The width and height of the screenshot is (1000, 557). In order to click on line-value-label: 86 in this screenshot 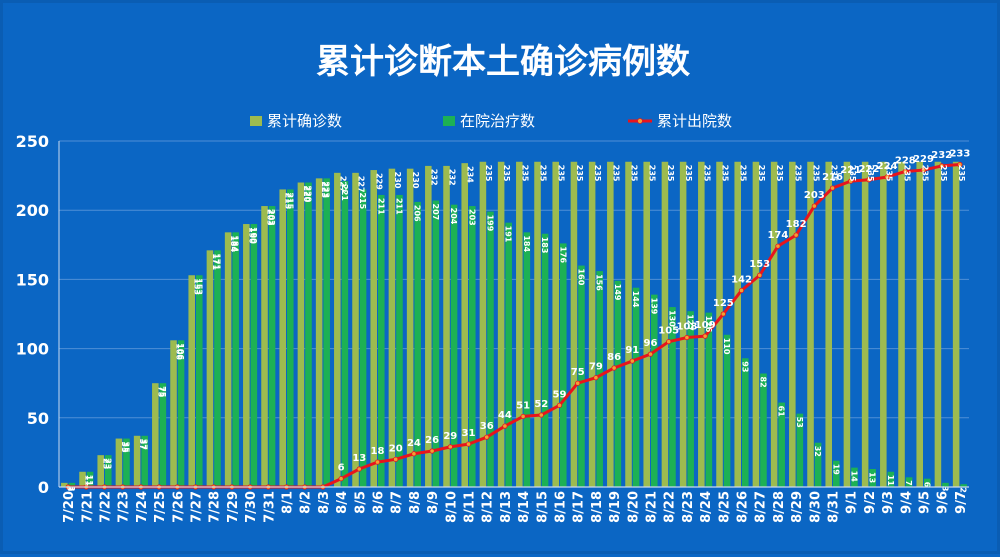, I will do `click(614, 357)`.